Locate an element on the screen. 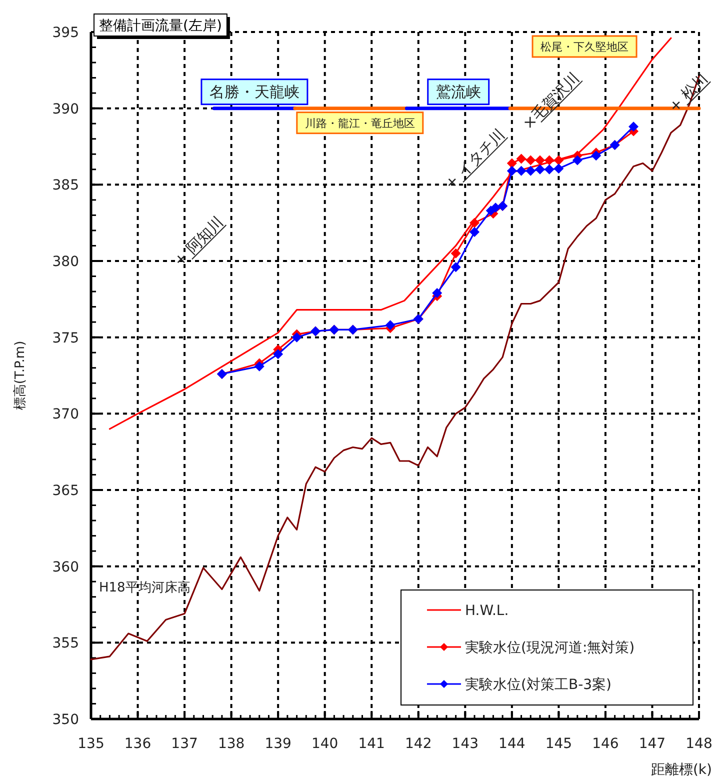 The height and width of the screenshot is (782, 715). series-label: 川路・龍江・竜丘地区 is located at coordinates (359, 123).